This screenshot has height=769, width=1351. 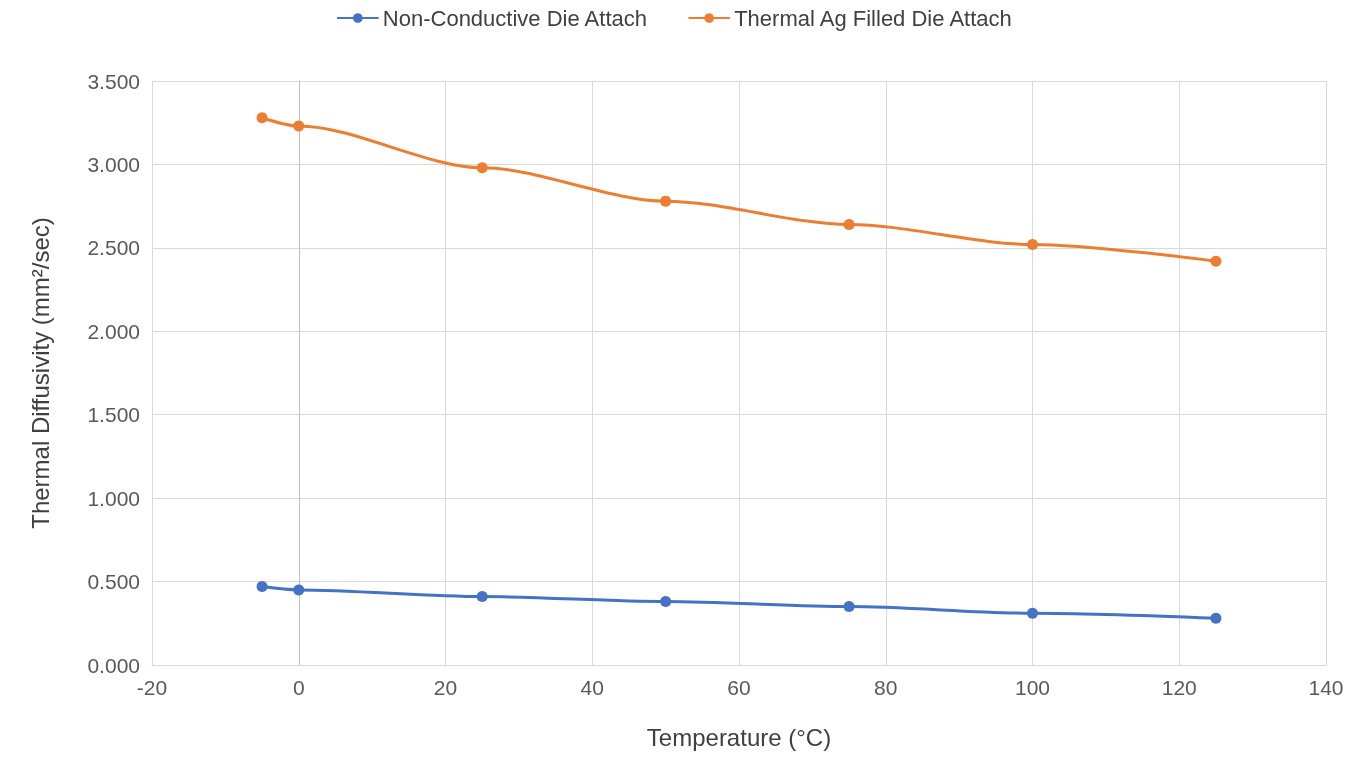 I want to click on y-tick-label: 2.500, so click(x=113, y=248).